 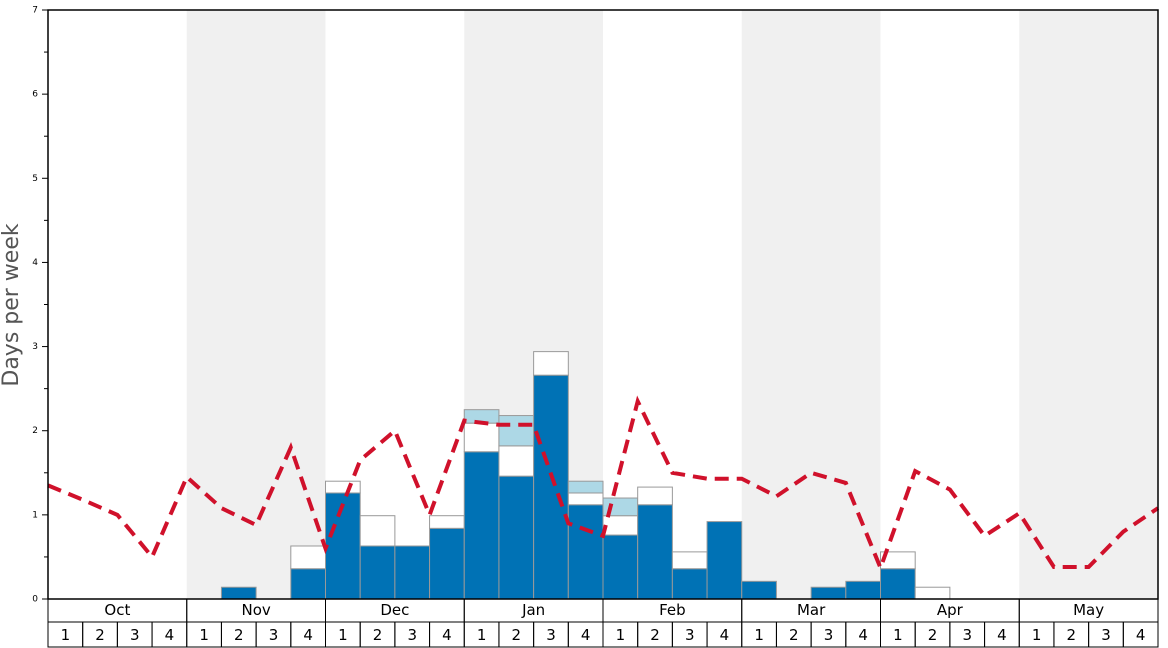 What do you see at coordinates (950, 610) in the screenshot?
I see `month-label: Apr` at bounding box center [950, 610].